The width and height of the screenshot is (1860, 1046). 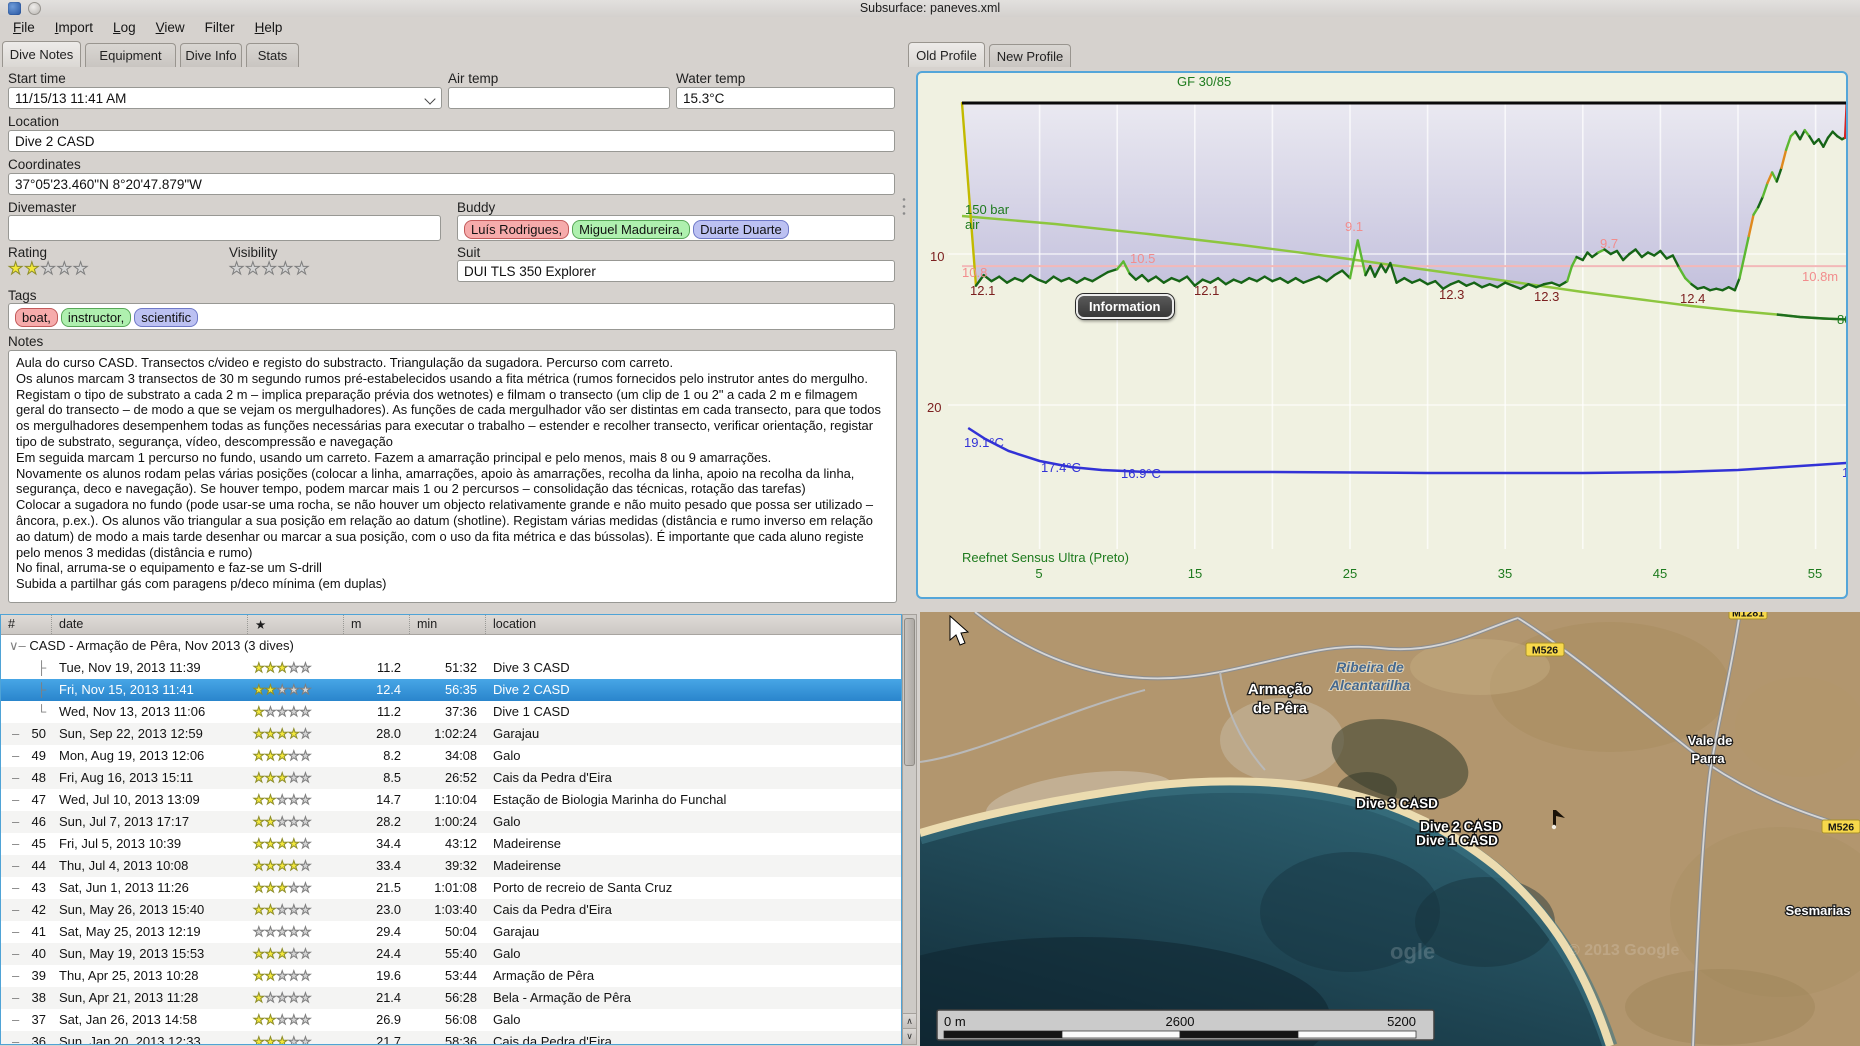 What do you see at coordinates (1457, 841) in the screenshot?
I see `dive-location-label: Dive 1 CASD` at bounding box center [1457, 841].